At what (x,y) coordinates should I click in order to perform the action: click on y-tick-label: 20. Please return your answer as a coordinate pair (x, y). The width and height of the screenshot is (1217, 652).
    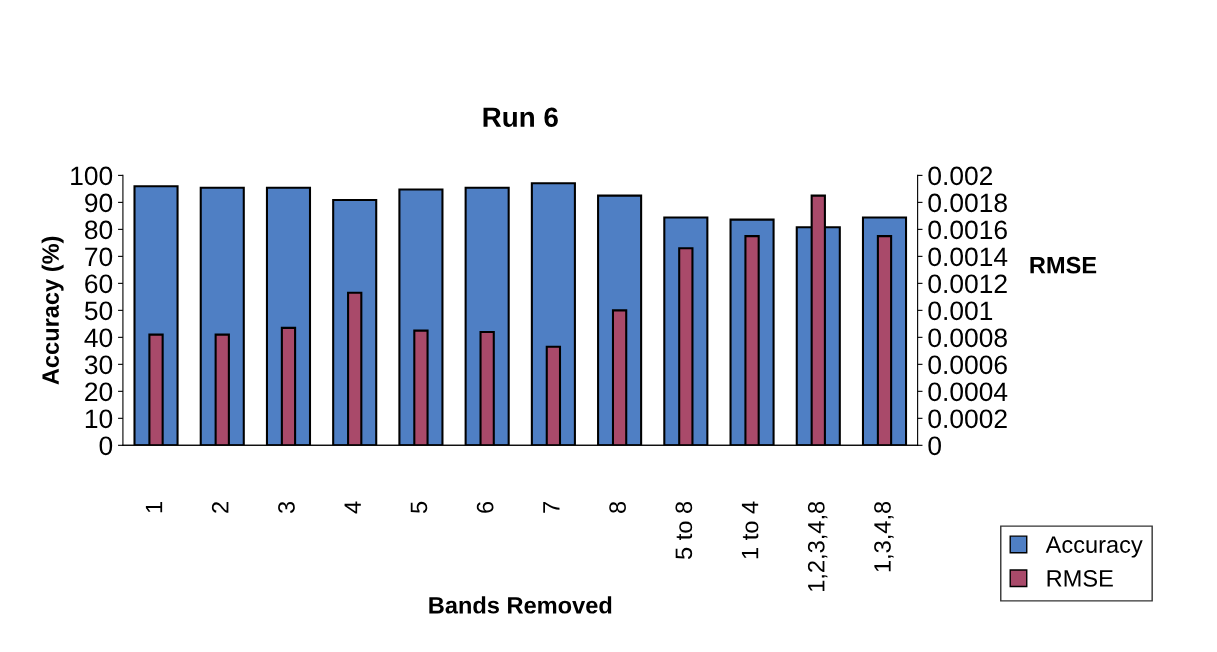
    Looking at the image, I should click on (99, 392).